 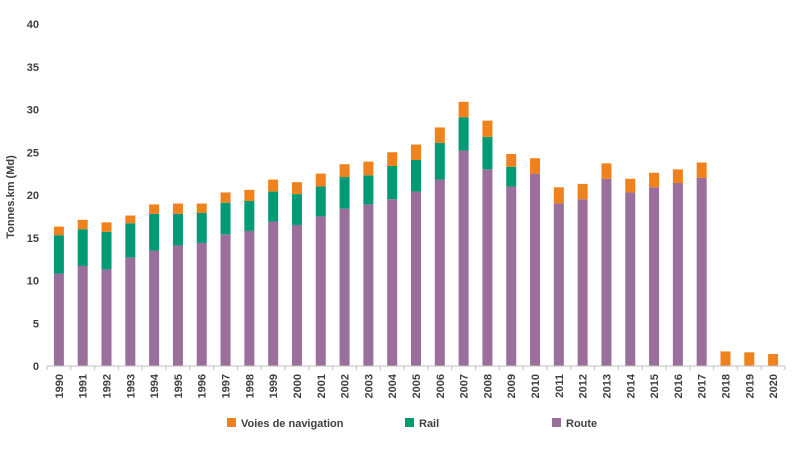 I want to click on bar-segment-voies-de-navigation-2019, so click(x=749, y=359).